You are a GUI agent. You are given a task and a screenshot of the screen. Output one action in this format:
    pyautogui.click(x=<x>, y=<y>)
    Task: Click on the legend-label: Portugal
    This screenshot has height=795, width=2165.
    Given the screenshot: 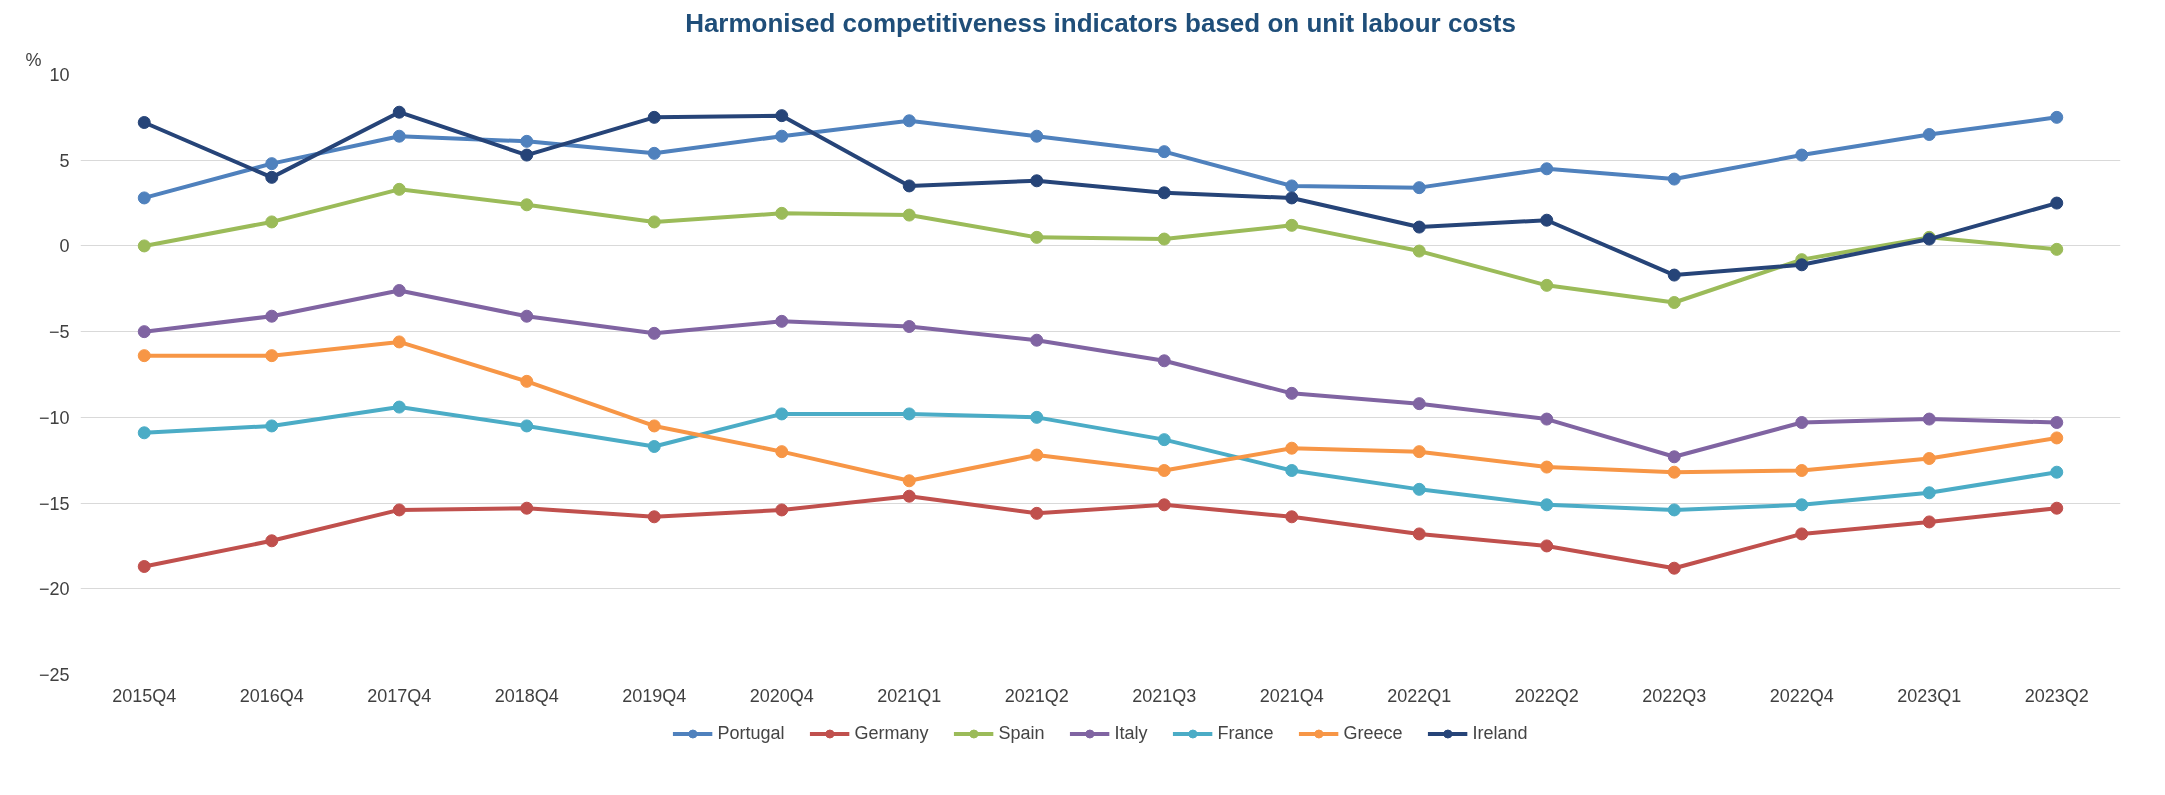 What is the action you would take?
    pyautogui.click(x=751, y=733)
    